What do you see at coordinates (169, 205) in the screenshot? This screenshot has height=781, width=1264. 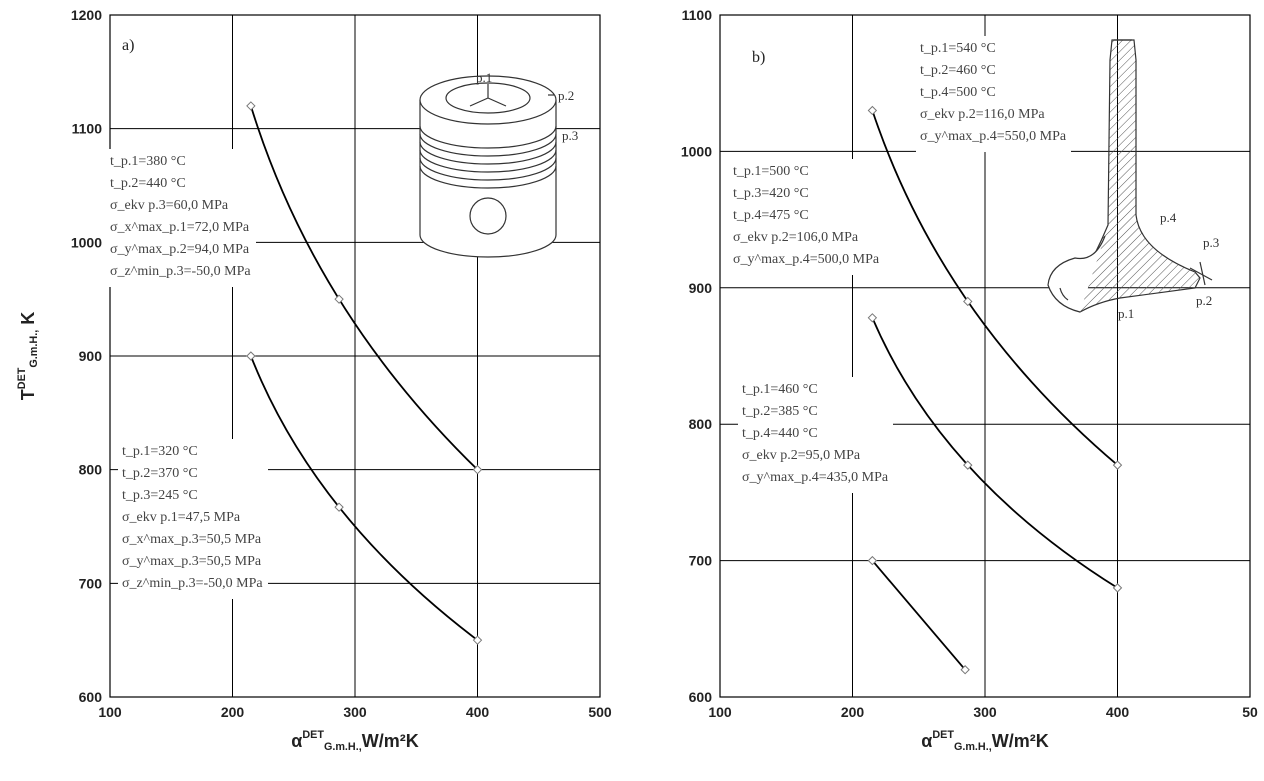 I see `annotation-line: σ_ekv p.3=60,0 MPa` at bounding box center [169, 205].